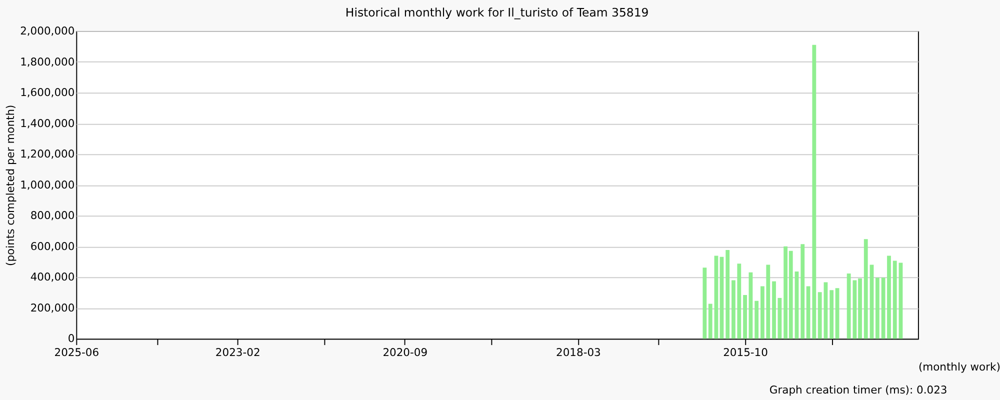 The width and height of the screenshot is (1000, 400). Describe the element at coordinates (237, 352) in the screenshot. I see `x-tick-label: 2023-02` at that location.